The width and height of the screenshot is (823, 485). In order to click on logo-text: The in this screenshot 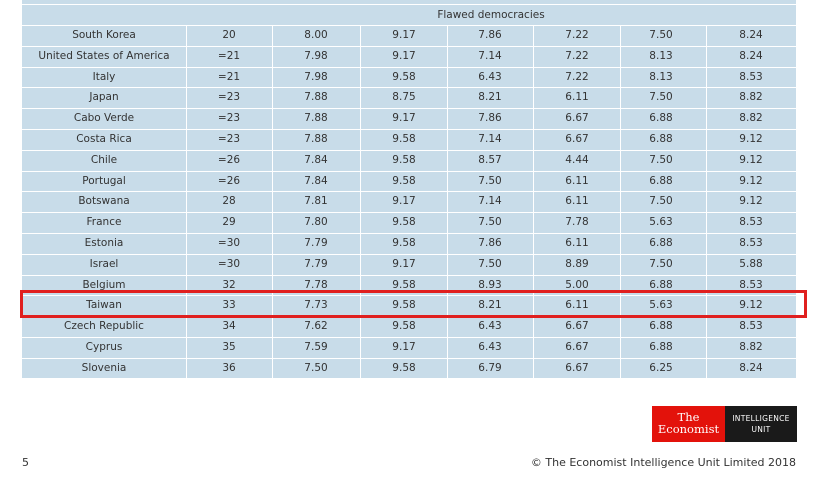, I will do `click(688, 417)`.